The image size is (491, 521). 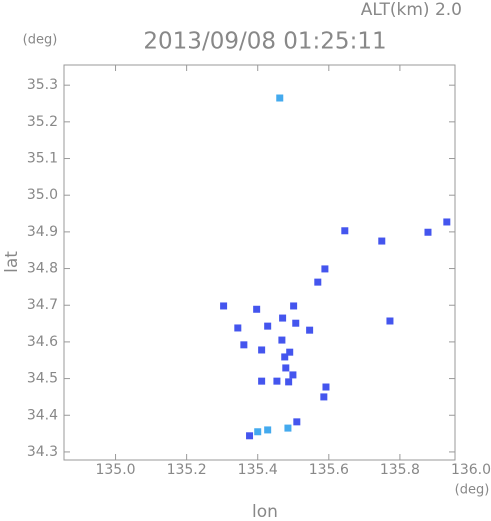 I want to click on y-tick-label: 35.0, so click(x=42, y=195).